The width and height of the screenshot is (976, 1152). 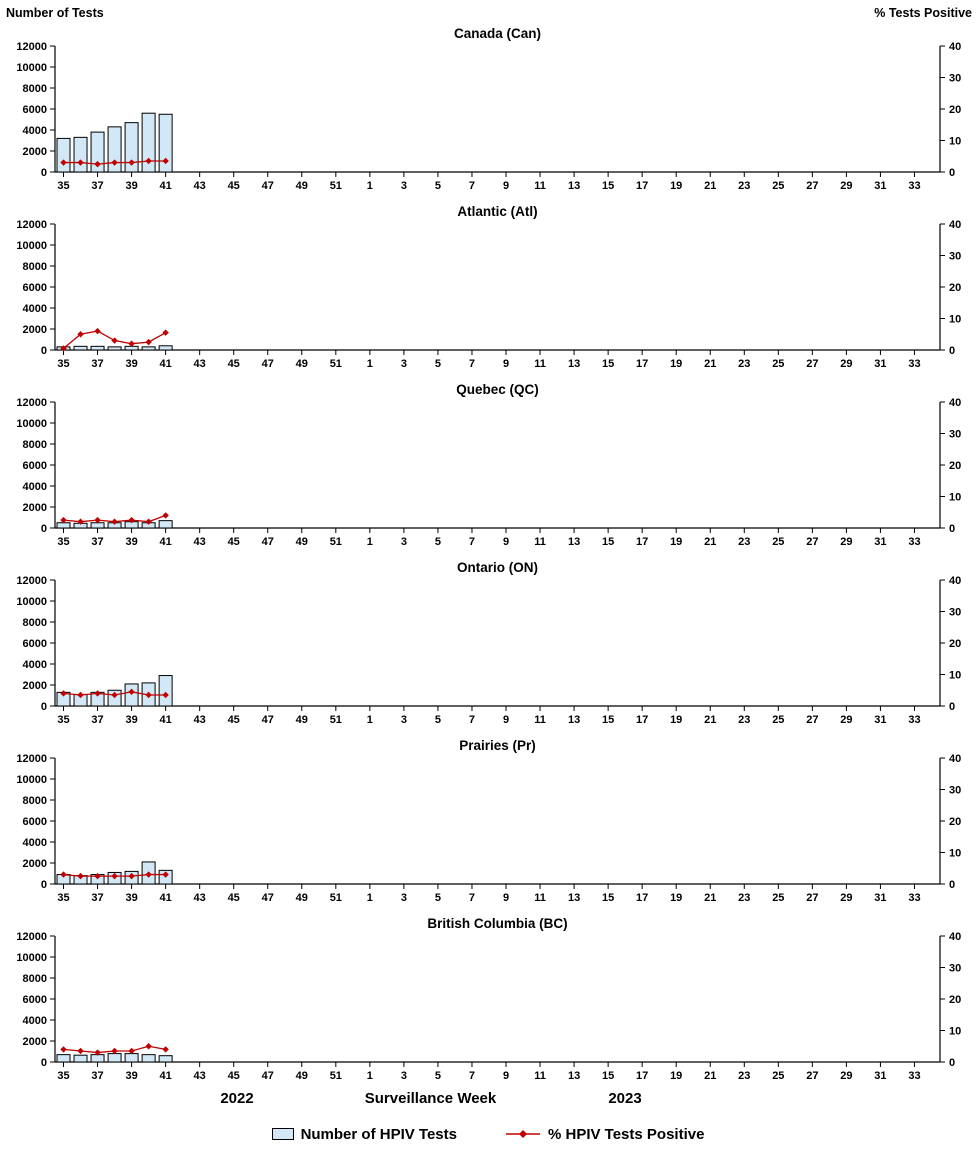 I want to click on week-tick-label: 45, so click(x=234, y=364).